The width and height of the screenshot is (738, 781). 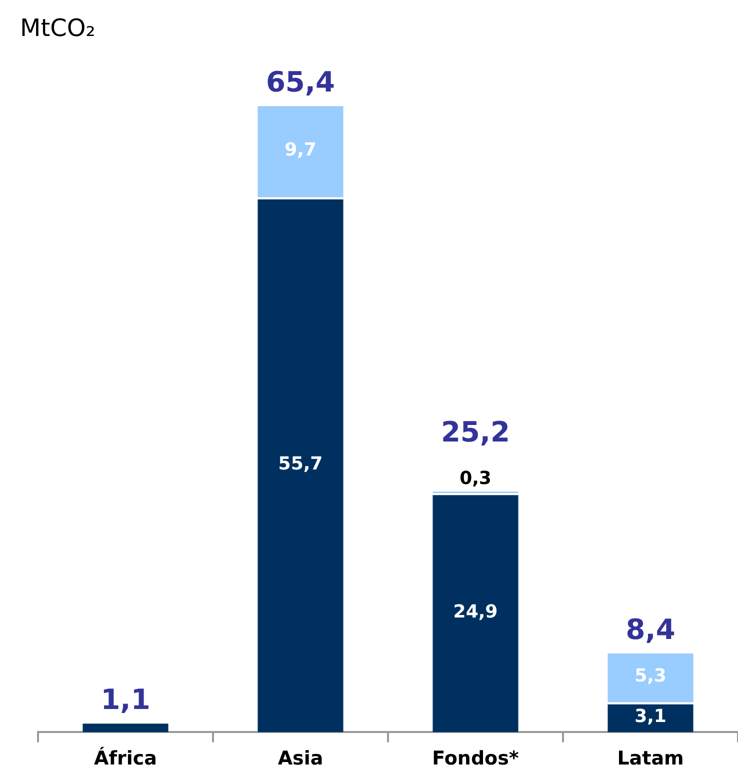 What do you see at coordinates (476, 478) in the screenshot?
I see `data-label: 0,3` at bounding box center [476, 478].